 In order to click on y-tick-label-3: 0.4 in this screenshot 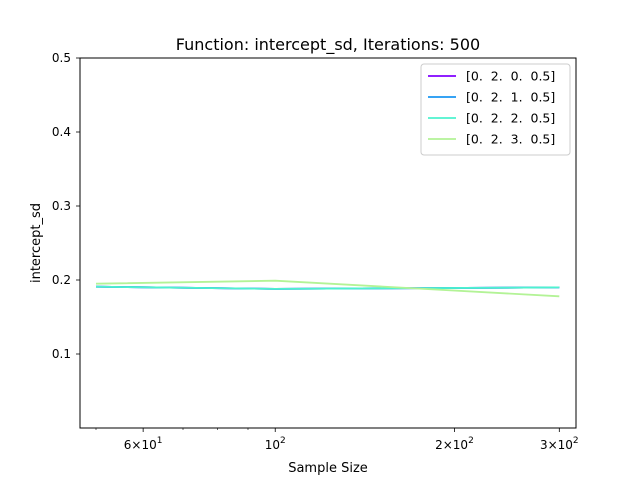, I will do `click(61, 132)`.